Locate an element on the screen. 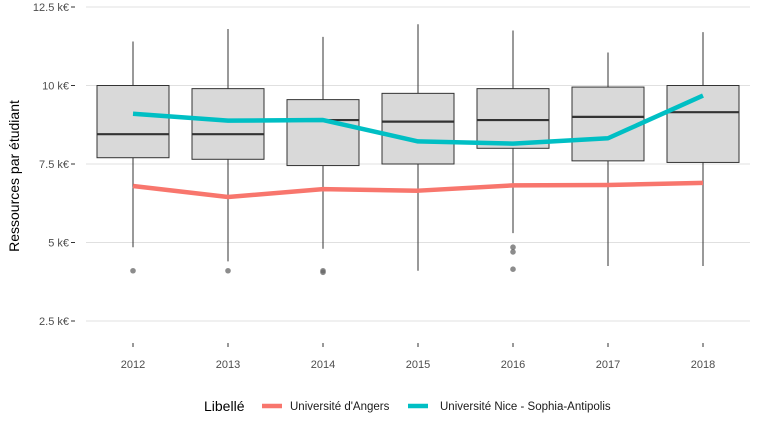  boxplot-2013 is located at coordinates (228, 151).